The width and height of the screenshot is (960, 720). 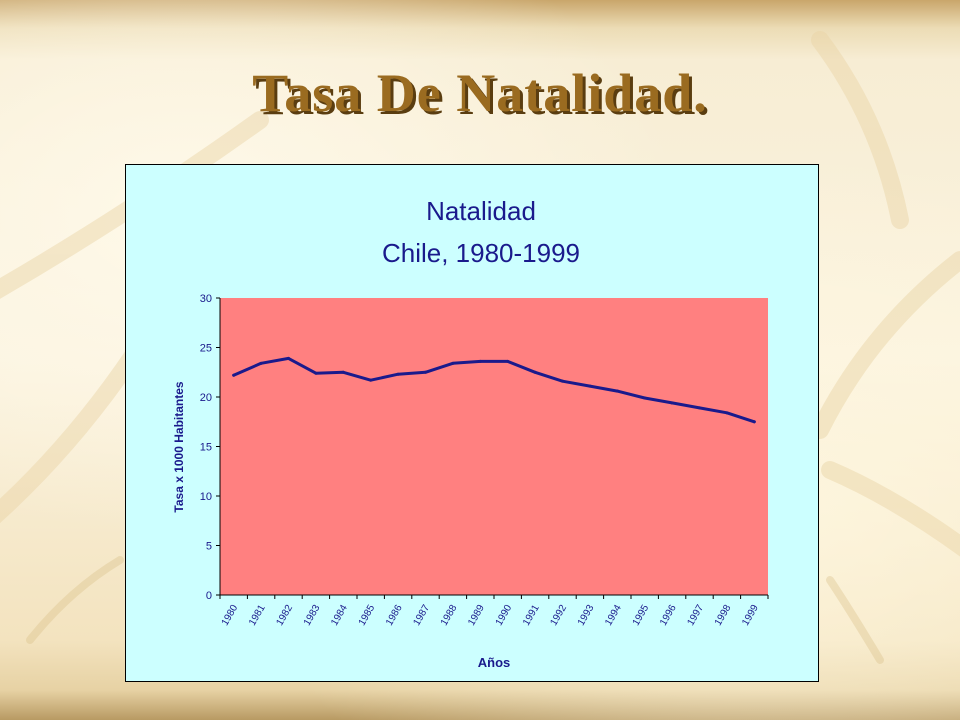 I want to click on x-tick-label: 1983, so click(x=312, y=615).